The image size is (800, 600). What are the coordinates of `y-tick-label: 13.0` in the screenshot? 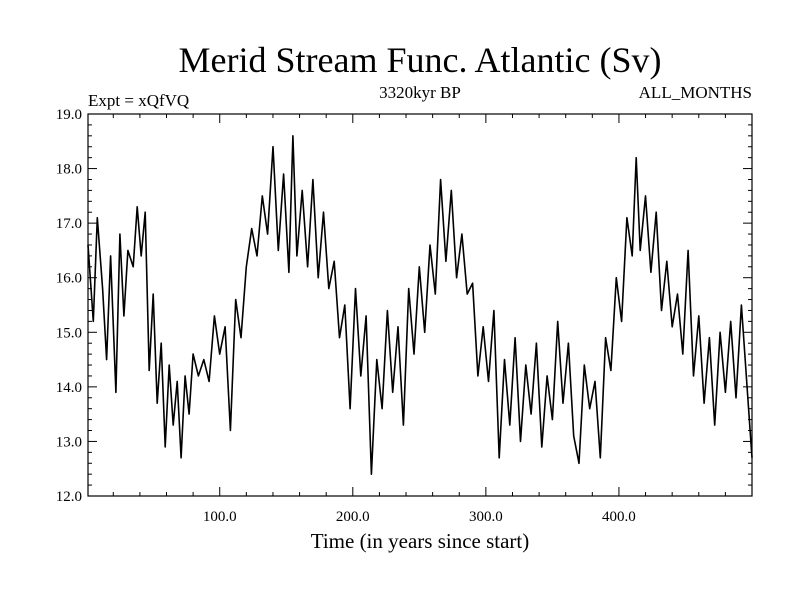 It's located at (69, 442).